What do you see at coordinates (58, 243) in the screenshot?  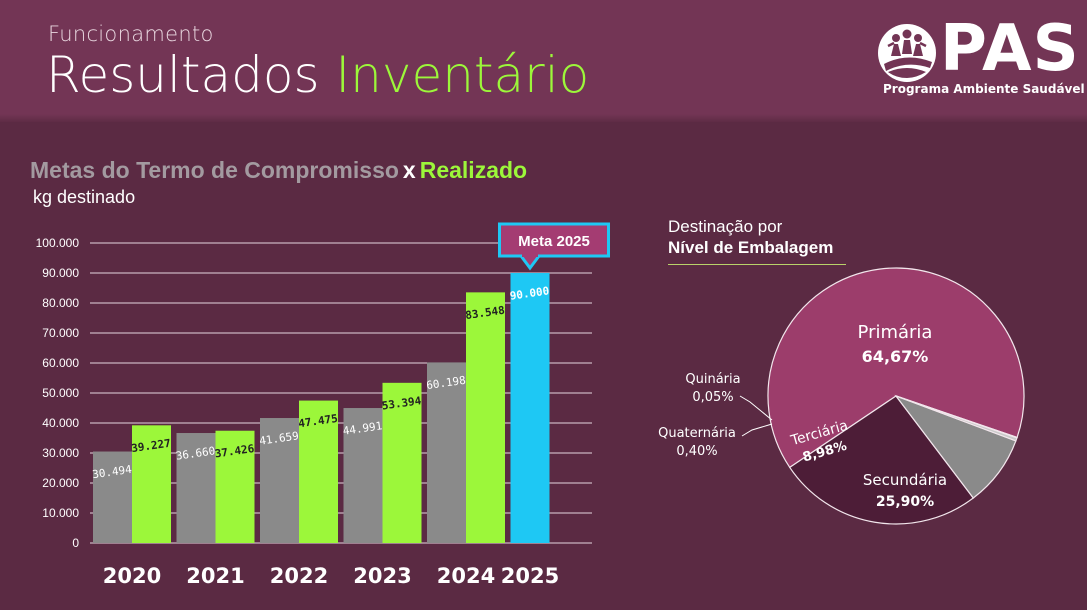 I see `y-tick-label: 100.000` at bounding box center [58, 243].